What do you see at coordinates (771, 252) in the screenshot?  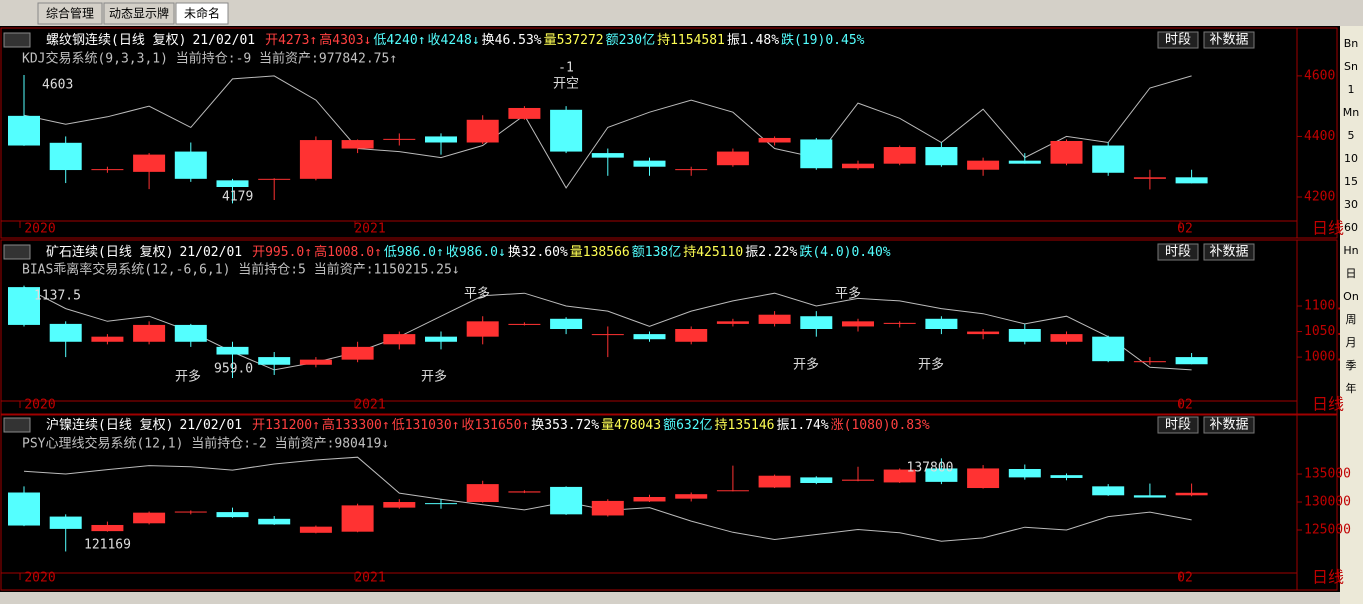 I see `quote-field: 振2.22%` at bounding box center [771, 252].